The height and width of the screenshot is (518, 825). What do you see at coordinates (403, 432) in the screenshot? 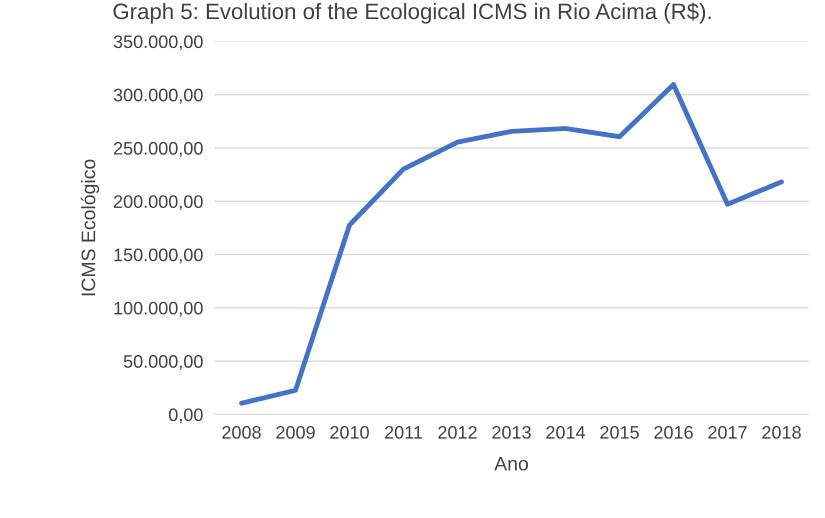
I see `x-tick-label: 2011` at bounding box center [403, 432].